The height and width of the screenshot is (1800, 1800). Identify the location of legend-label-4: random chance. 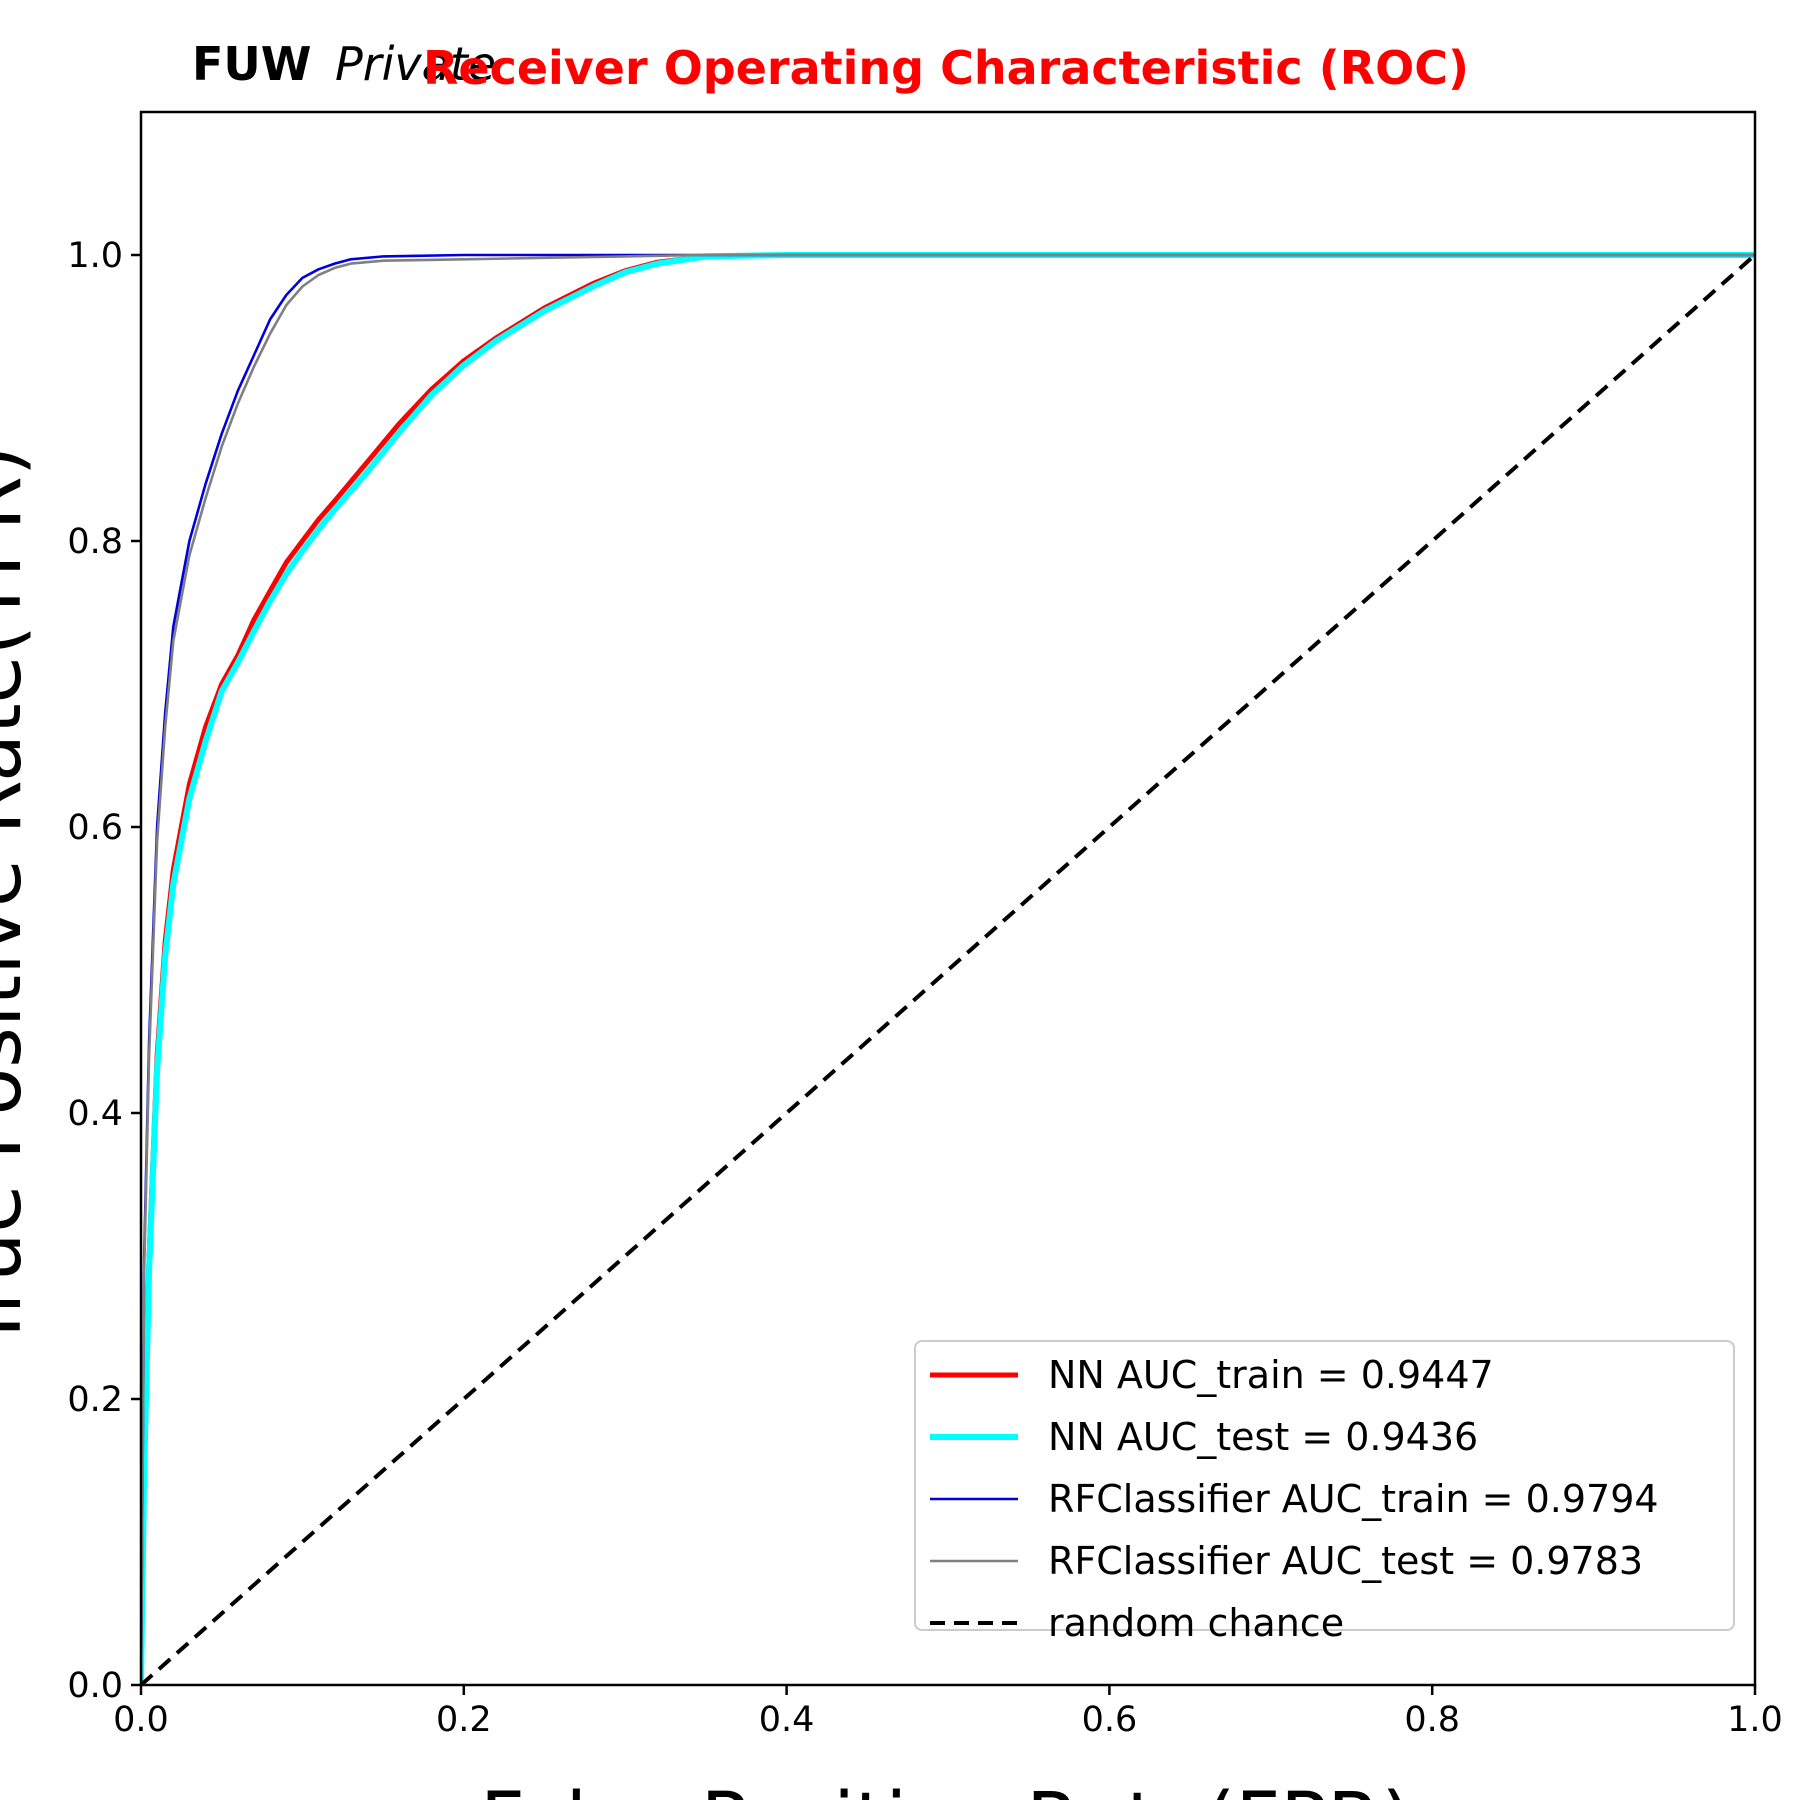
(1196, 1623).